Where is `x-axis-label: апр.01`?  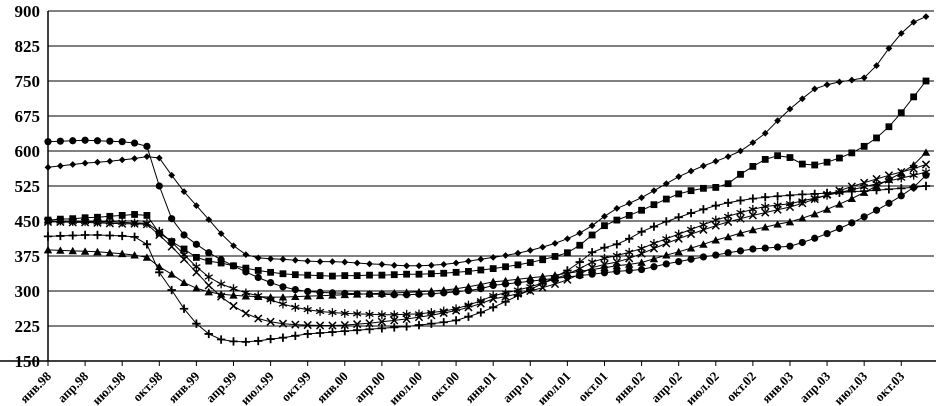
x-axis-label: апр.01 is located at coordinates (517, 387).